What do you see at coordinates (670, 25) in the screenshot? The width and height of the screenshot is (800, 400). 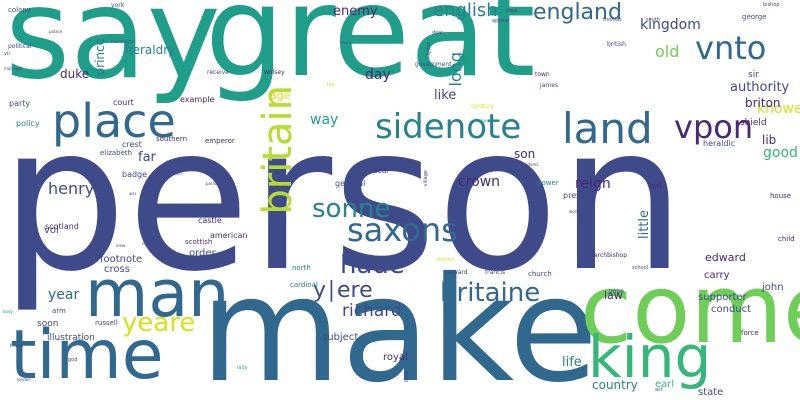 I see `word: kingdom` at bounding box center [670, 25].